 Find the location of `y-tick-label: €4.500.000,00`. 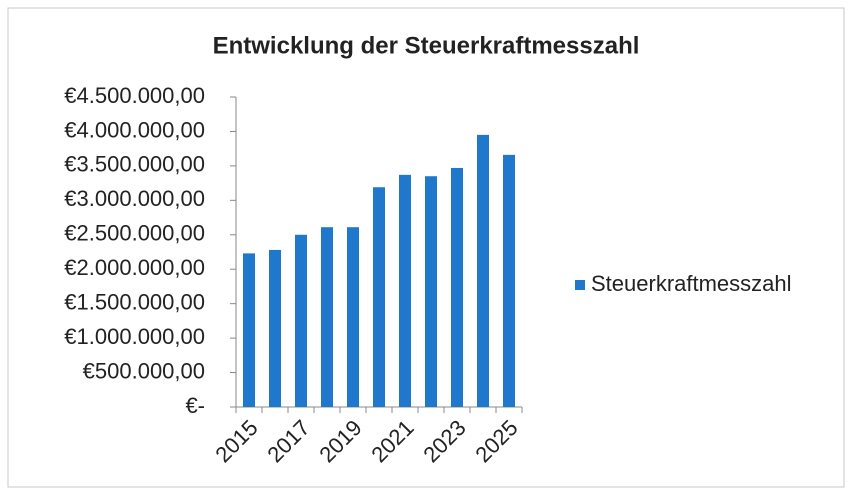

y-tick-label: €4.500.000,00 is located at coordinates (134, 95).